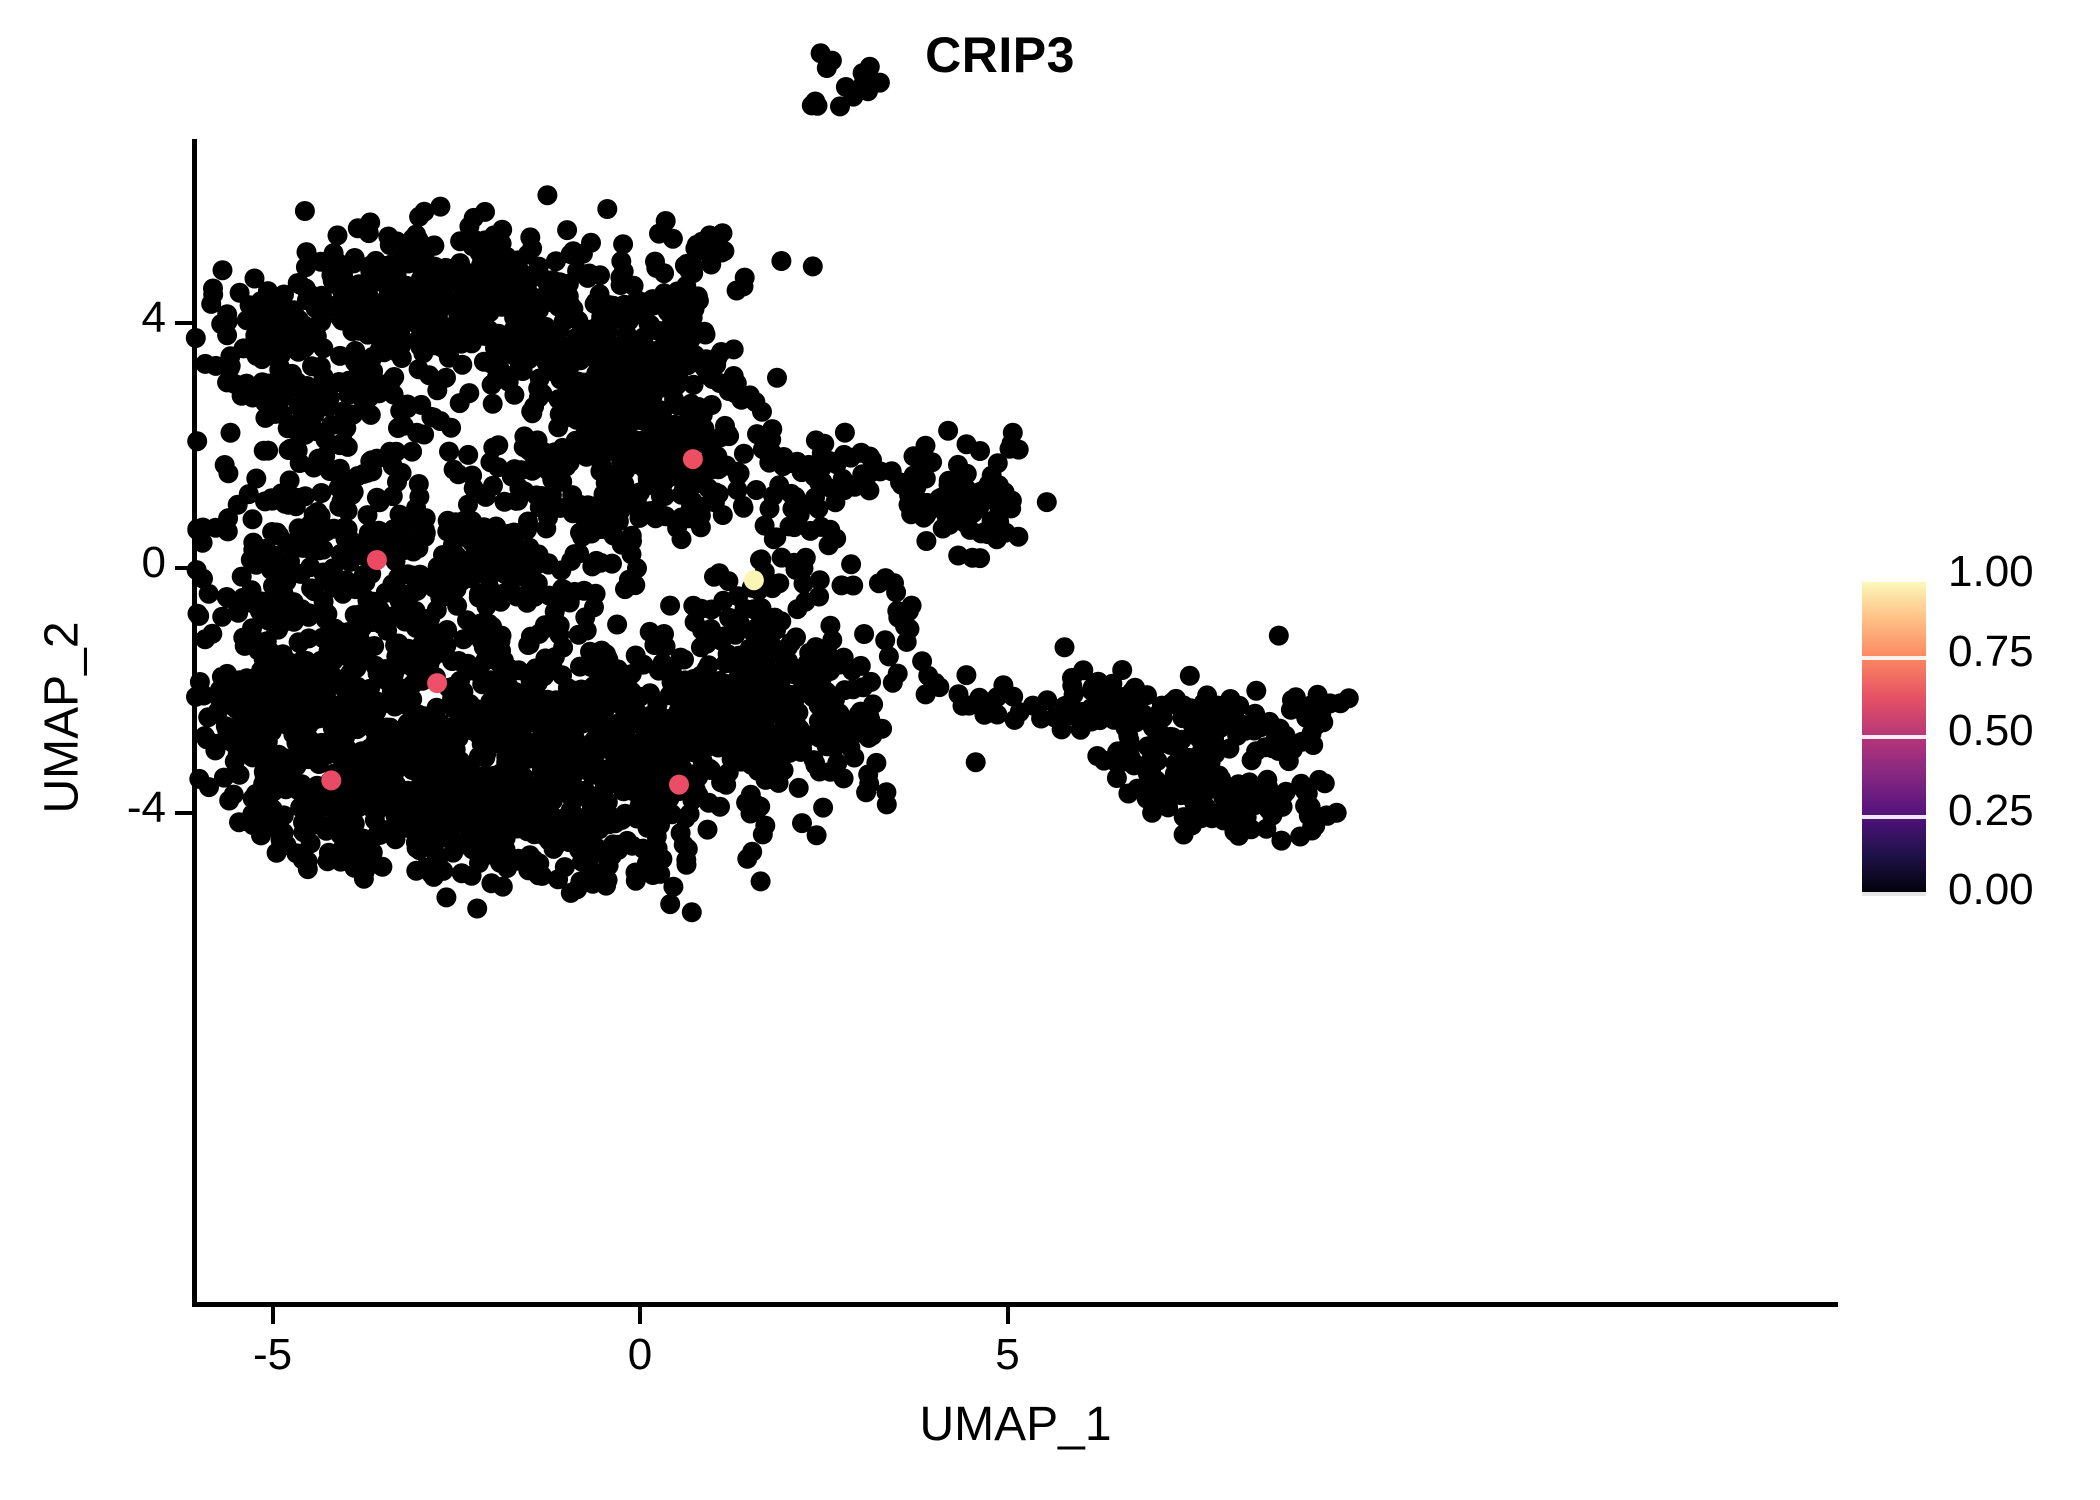  I want to click on y-tick-label: -4, so click(146, 807).